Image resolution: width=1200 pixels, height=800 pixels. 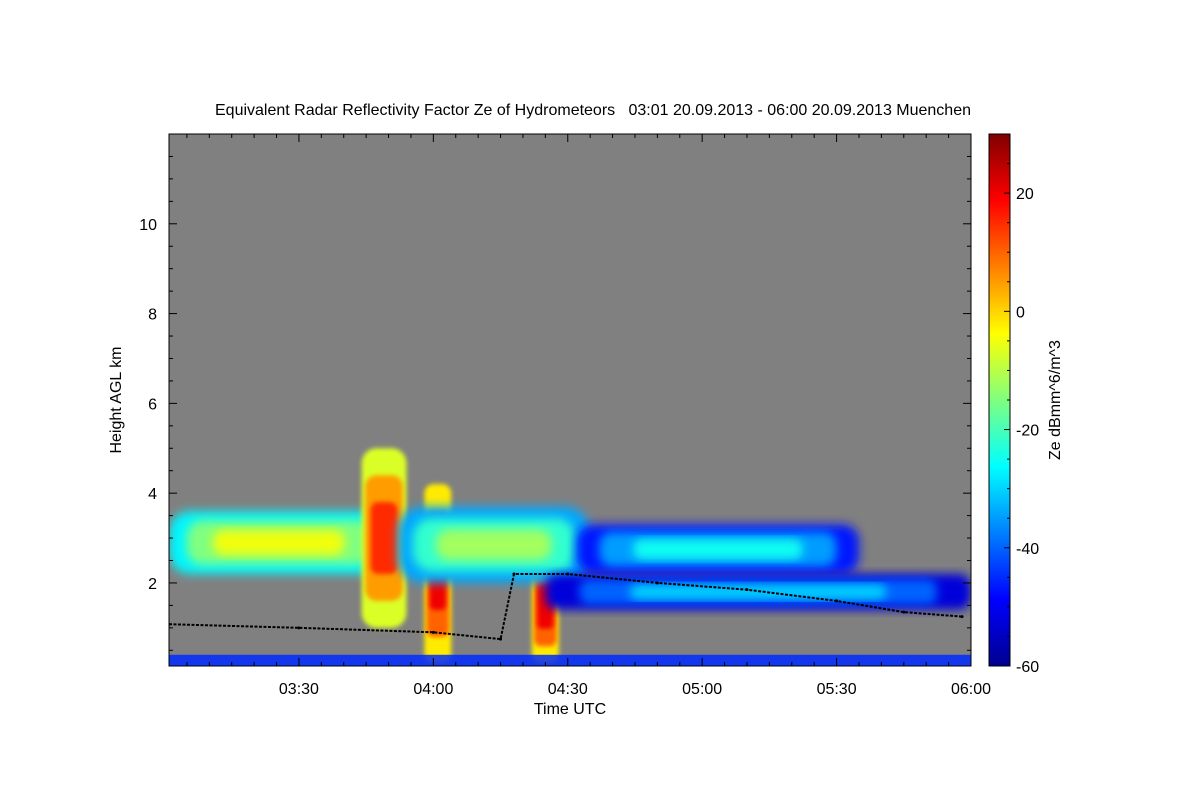 I want to click on colorbar-gradient, so click(x=999, y=400).